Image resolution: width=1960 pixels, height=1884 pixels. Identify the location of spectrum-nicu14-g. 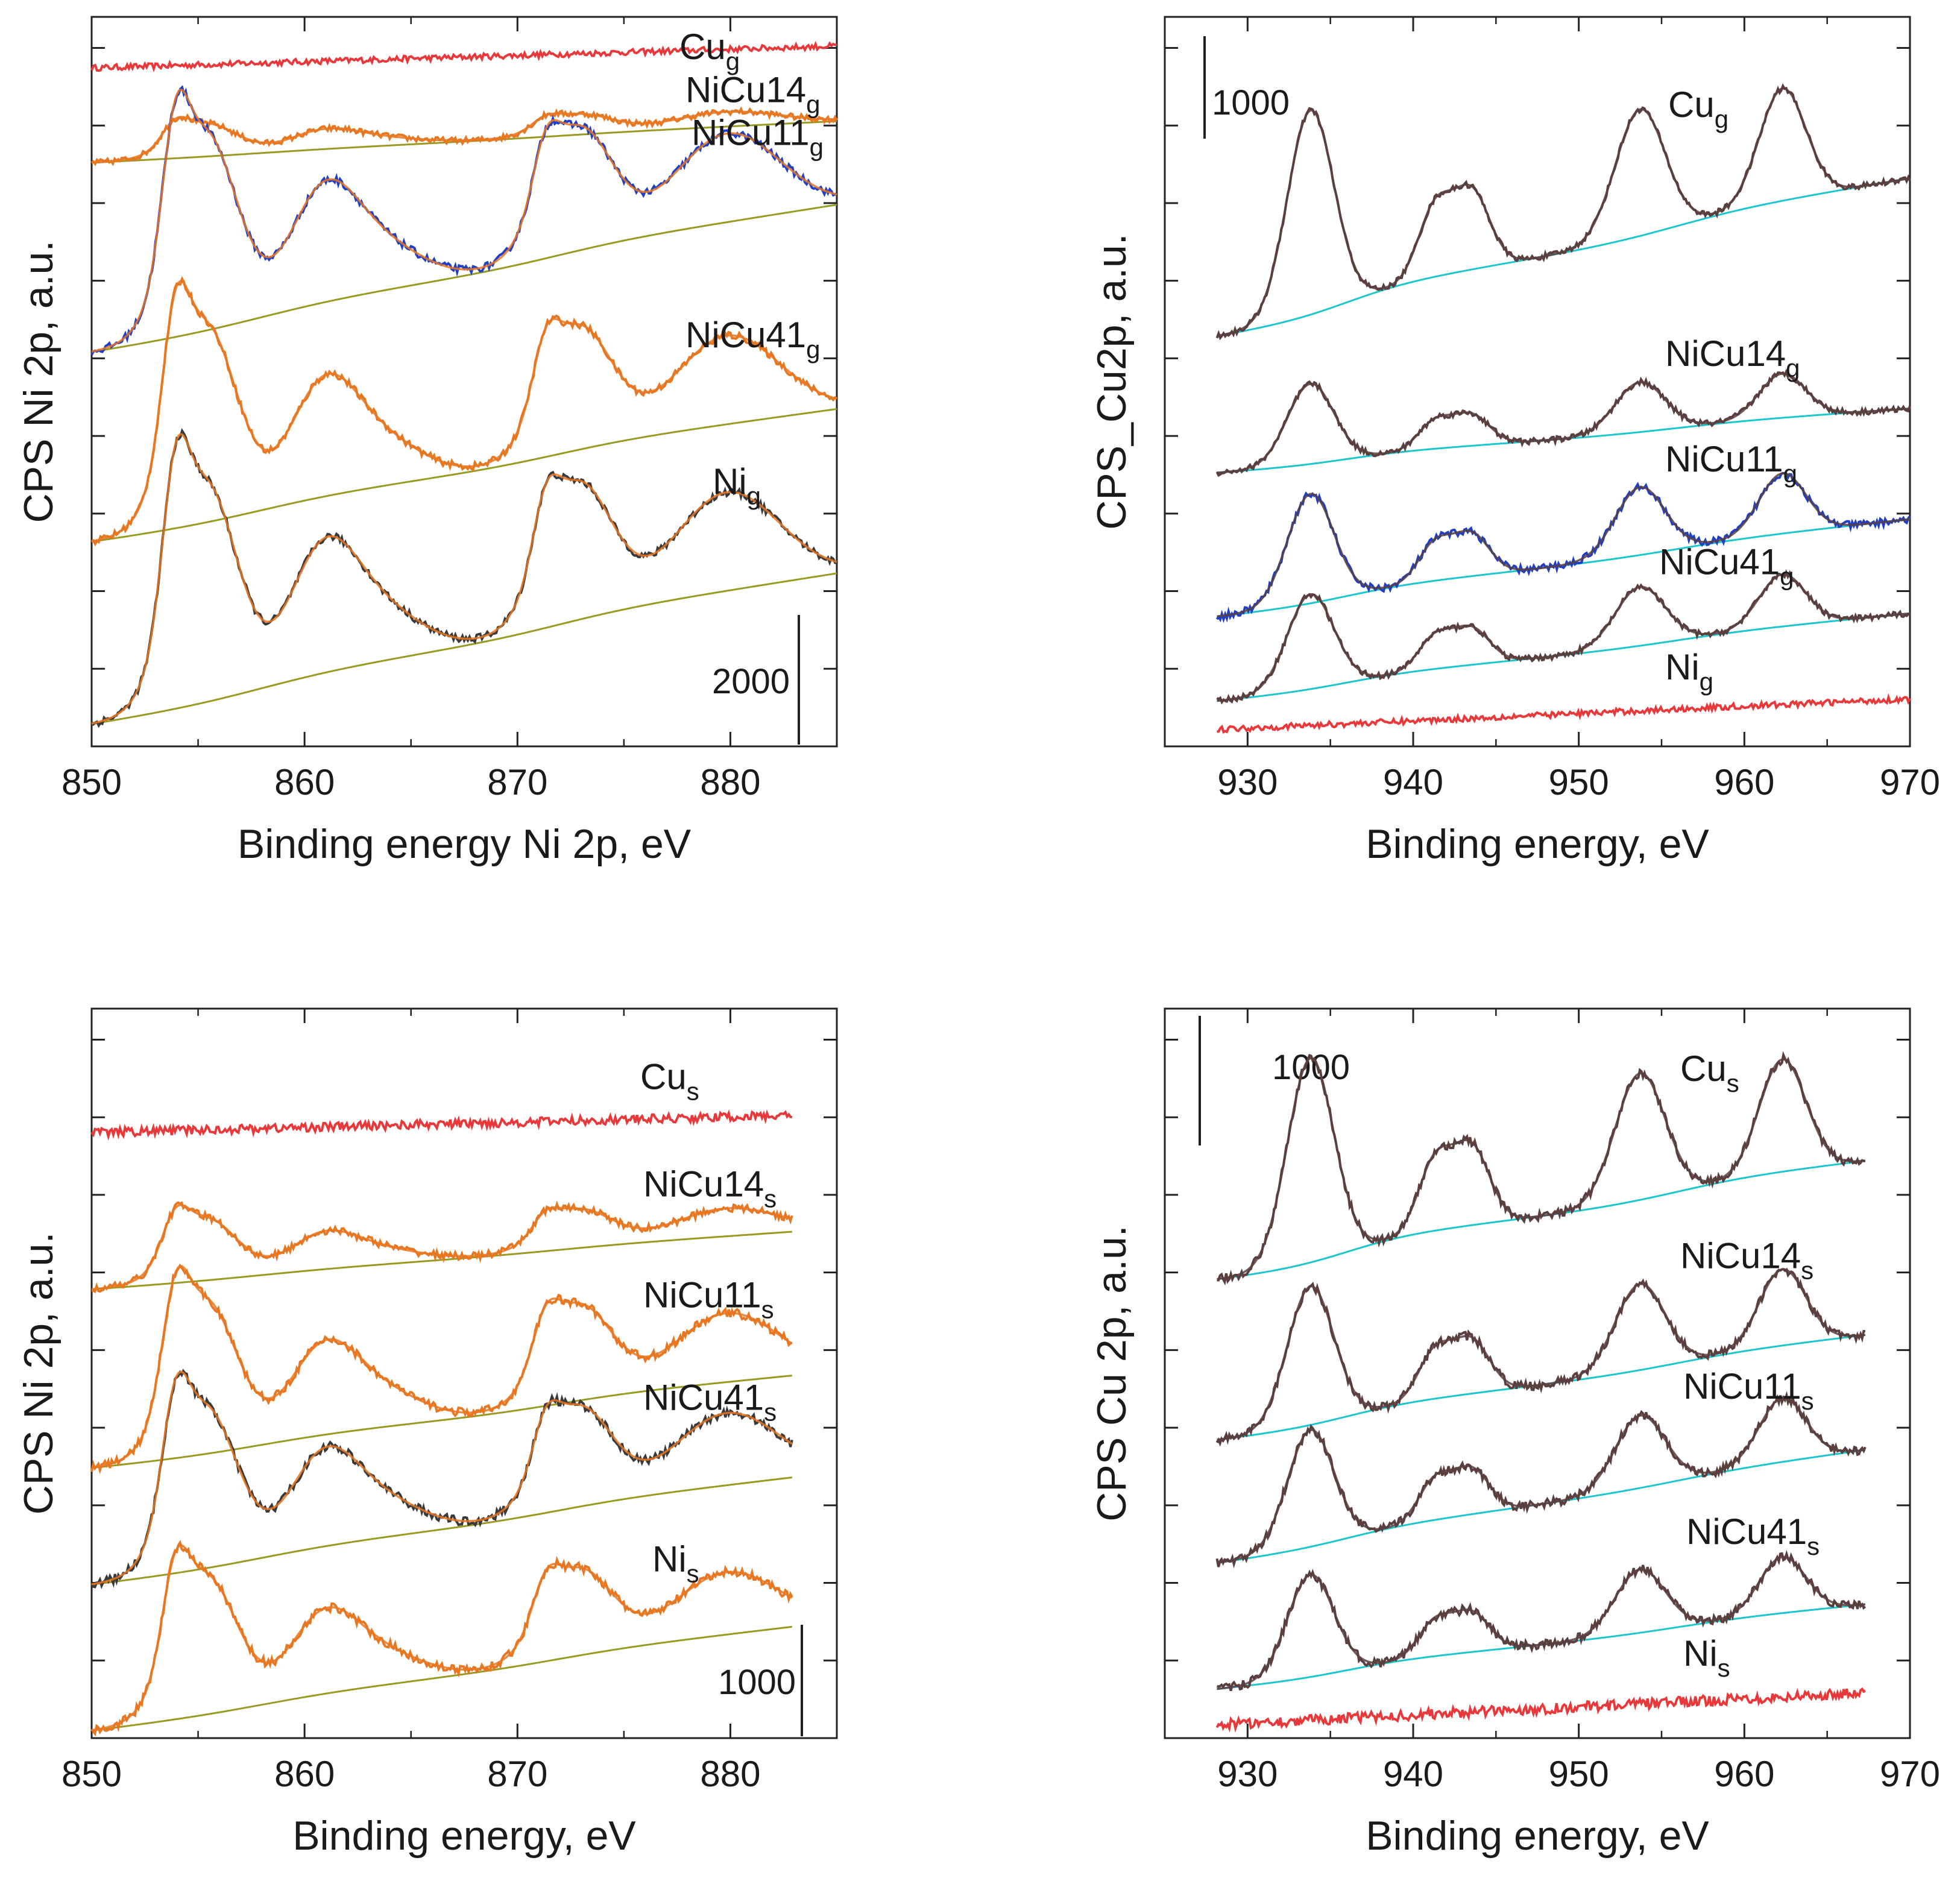
(1563, 422).